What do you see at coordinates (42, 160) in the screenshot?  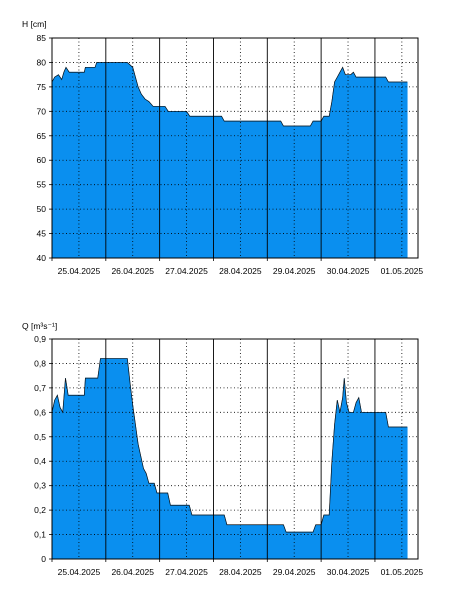 I see `y-tick-label: 60` at bounding box center [42, 160].